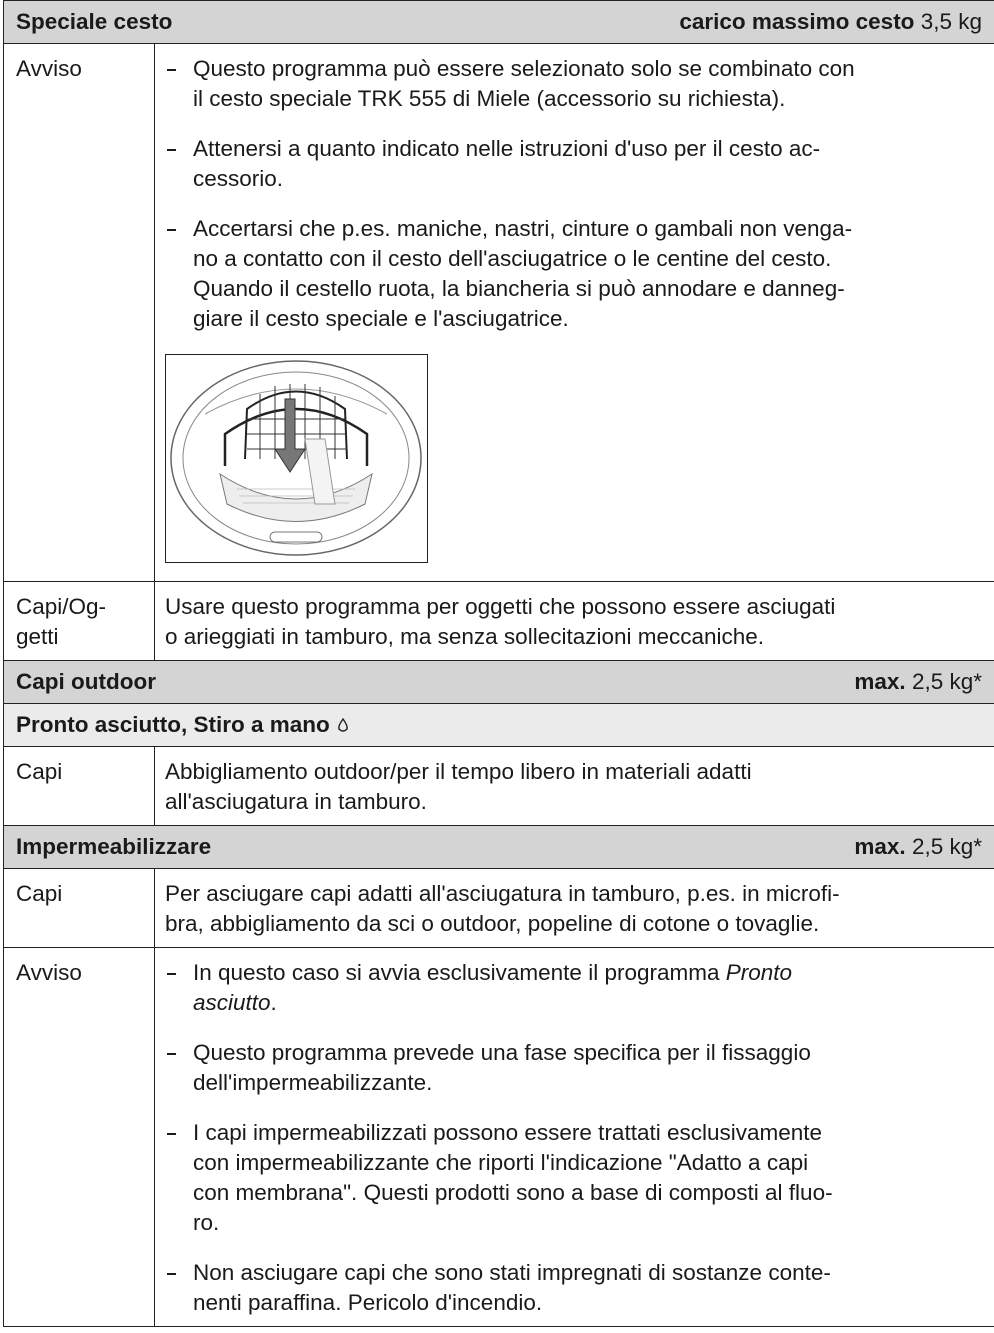 The height and width of the screenshot is (1333, 994). What do you see at coordinates (368, 1302) in the screenshot?
I see `text-line: nenti paraffina. Pericolo d'incendio.` at bounding box center [368, 1302].